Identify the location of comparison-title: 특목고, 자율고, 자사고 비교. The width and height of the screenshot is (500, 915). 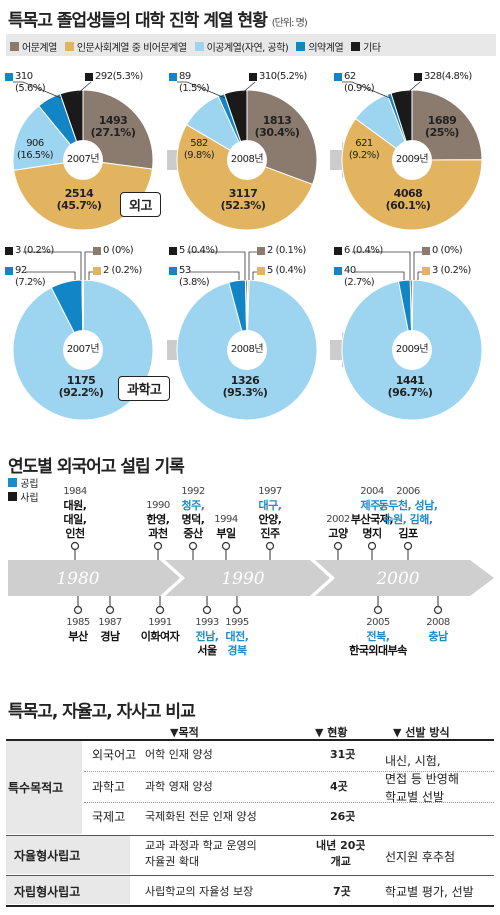
(102, 712).